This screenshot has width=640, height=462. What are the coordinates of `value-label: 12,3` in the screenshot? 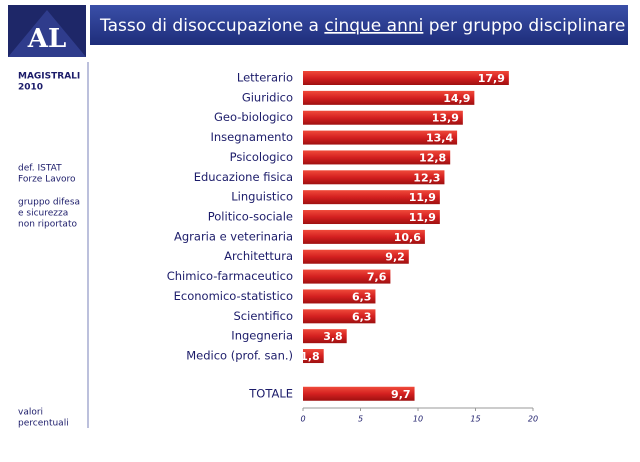 It's located at (426, 177).